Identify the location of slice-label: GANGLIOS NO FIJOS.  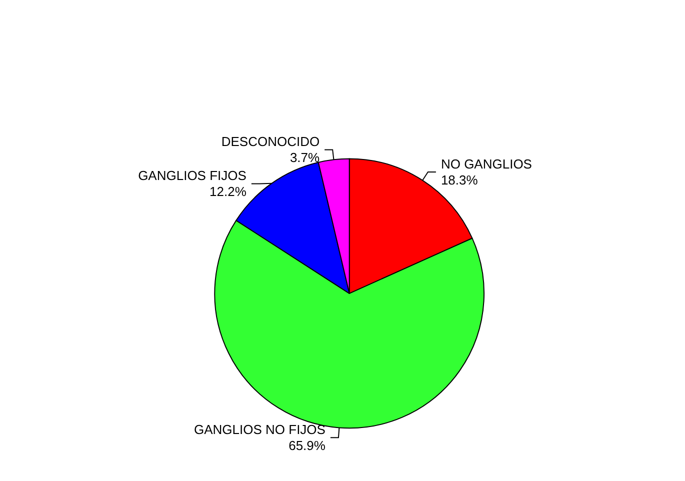
(260, 430).